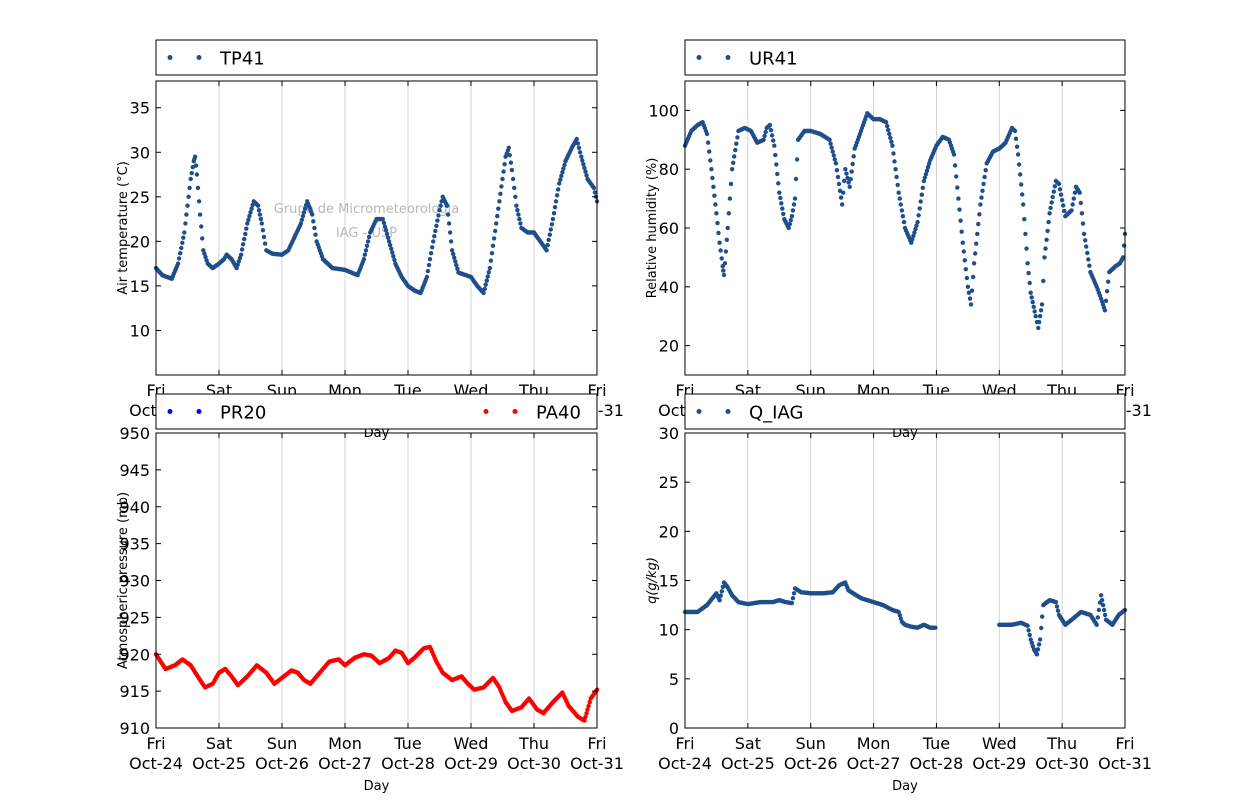 The height and width of the screenshot is (810, 1250). I want to click on x-tick-label-day: Tue, so click(407, 743).